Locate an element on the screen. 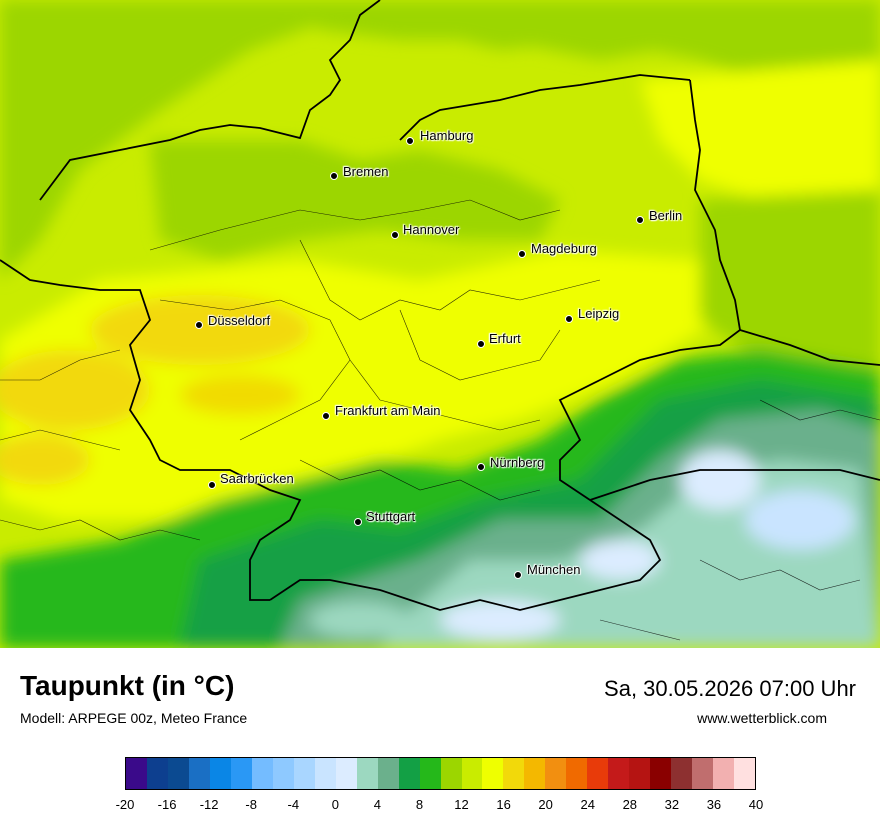  legend-tick-label: 16 is located at coordinates (503, 804).